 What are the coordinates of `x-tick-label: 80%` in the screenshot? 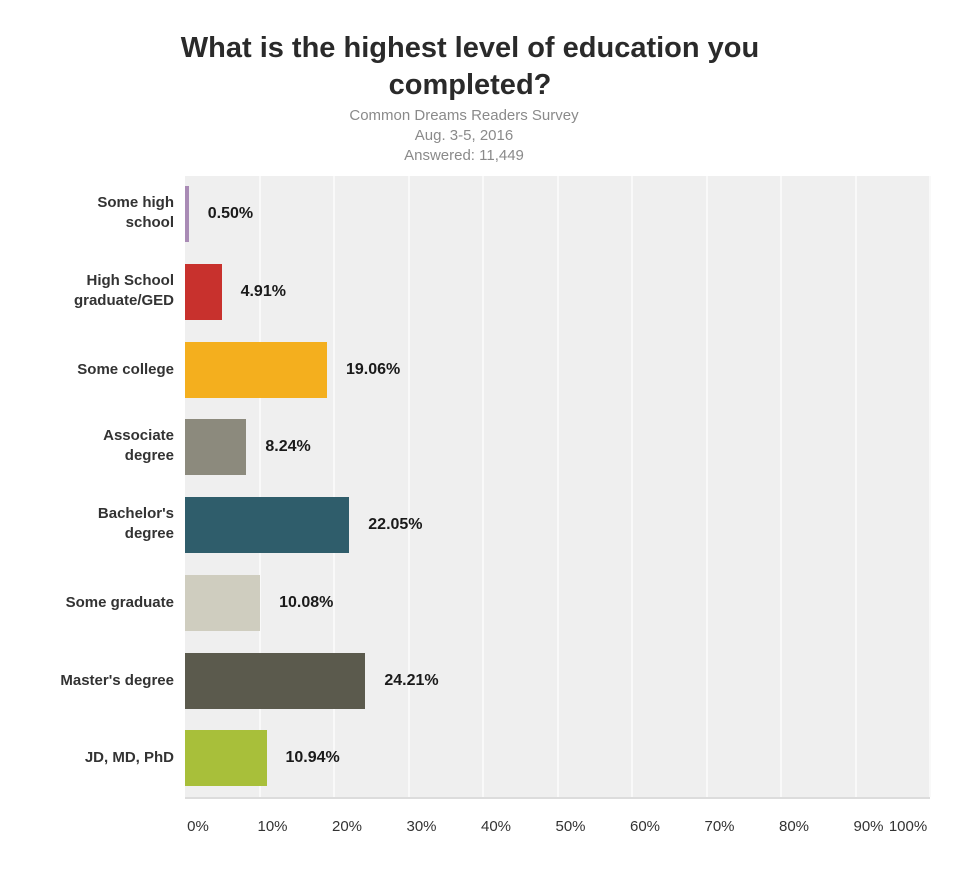 It's located at (794, 826).